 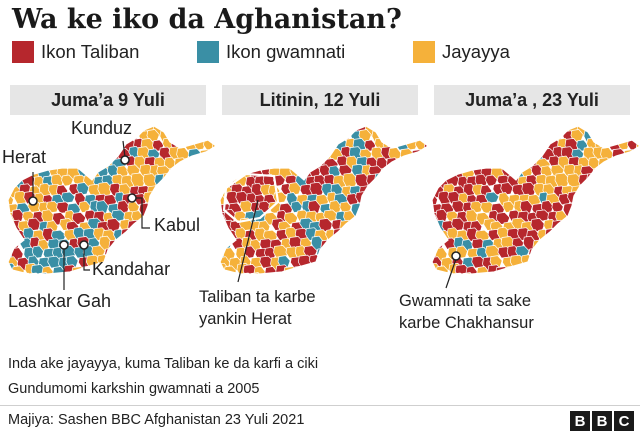 What do you see at coordinates (271, 52) in the screenshot?
I see `legend-item-government: Ikon gwamnati` at bounding box center [271, 52].